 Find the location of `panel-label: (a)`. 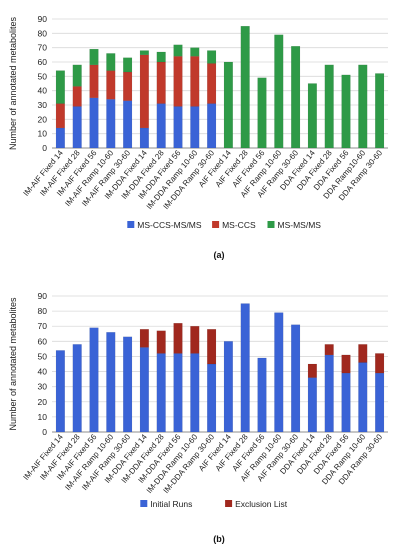

panel-label: (a) is located at coordinates (219, 255).